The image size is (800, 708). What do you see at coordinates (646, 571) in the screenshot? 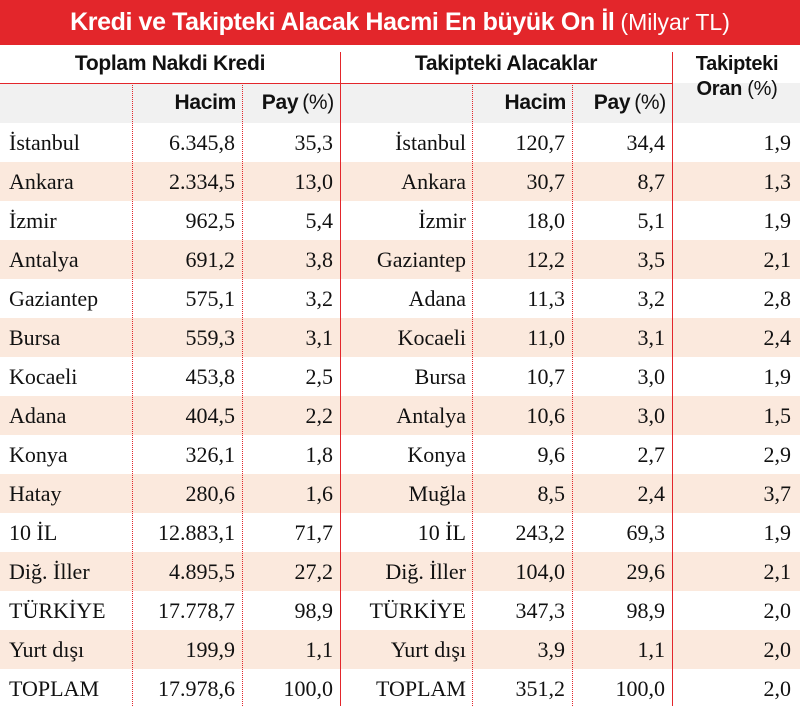
I see `receivables-share-cell: 29,6` at bounding box center [646, 571].